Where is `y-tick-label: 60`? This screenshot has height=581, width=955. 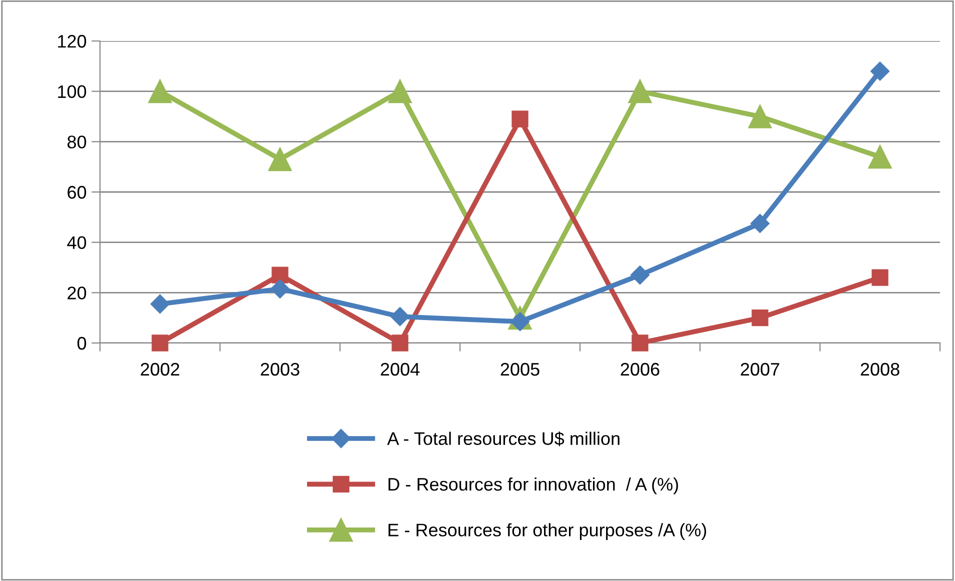 y-tick-label: 60 is located at coordinates (77, 192).